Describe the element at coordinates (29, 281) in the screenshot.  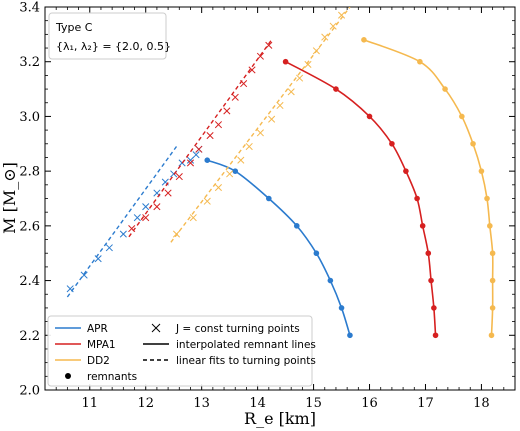
I see `y-tick-label: 2.4` at that location.